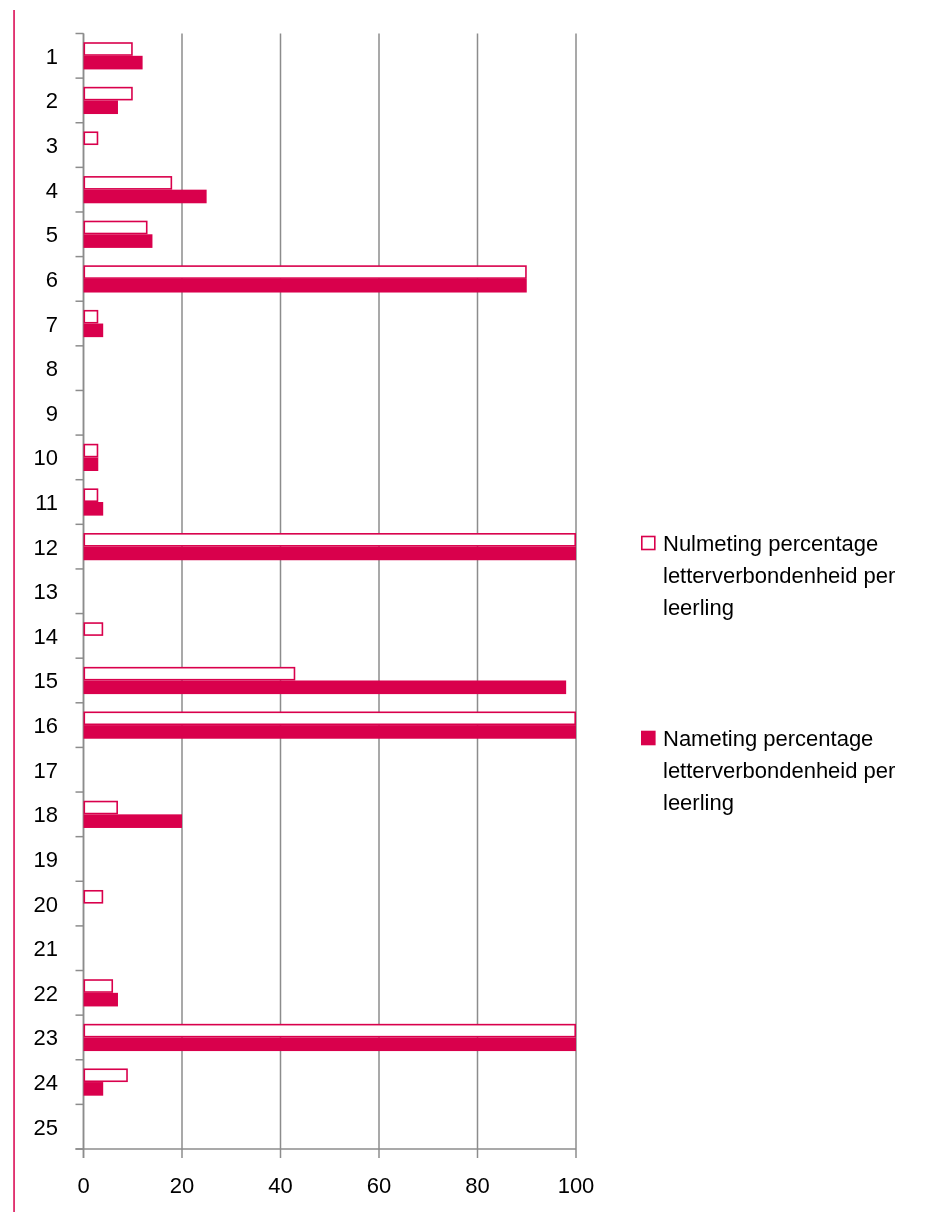 The width and height of the screenshot is (937, 1212). What do you see at coordinates (45, 725) in the screenshot?
I see `y-tick-label: 16` at bounding box center [45, 725].